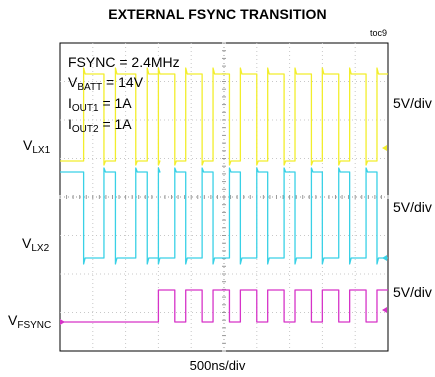 The image size is (435, 377). What do you see at coordinates (100, 104) in the screenshot?
I see `setting-iout1: IOUT1 = 1A` at bounding box center [100, 104].